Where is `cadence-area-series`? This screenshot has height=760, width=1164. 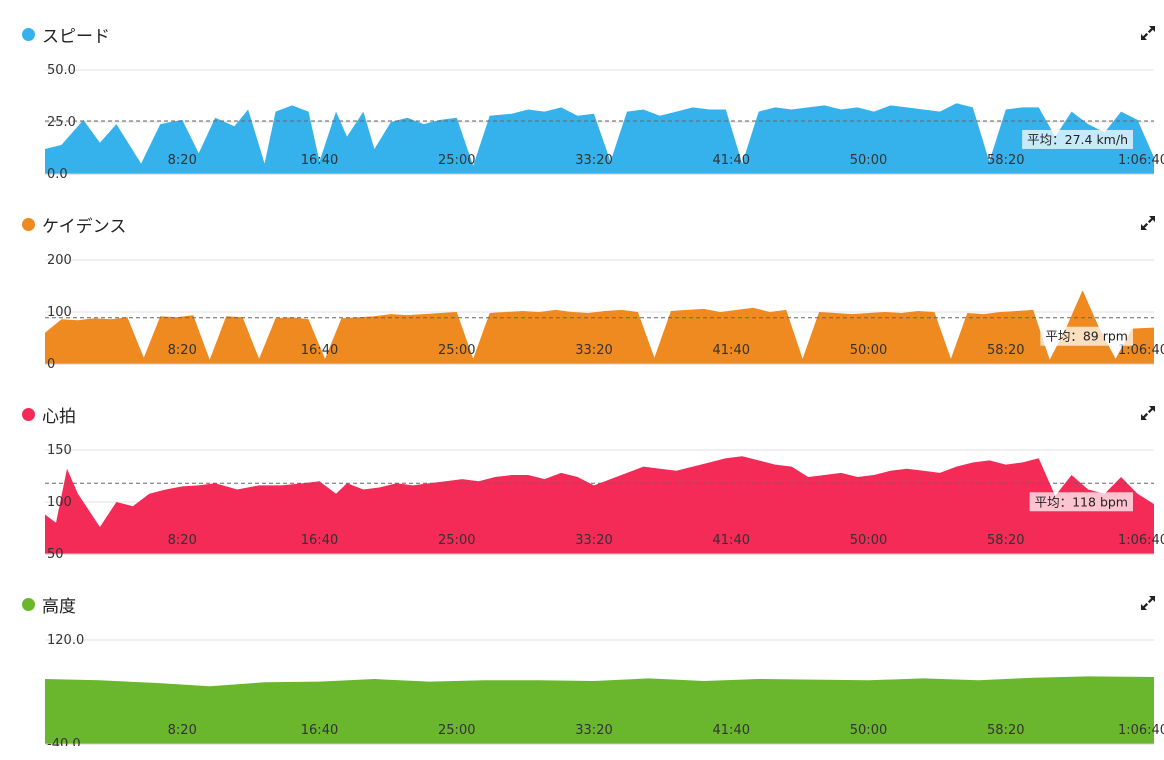 cadence-area-series is located at coordinates (599, 327).